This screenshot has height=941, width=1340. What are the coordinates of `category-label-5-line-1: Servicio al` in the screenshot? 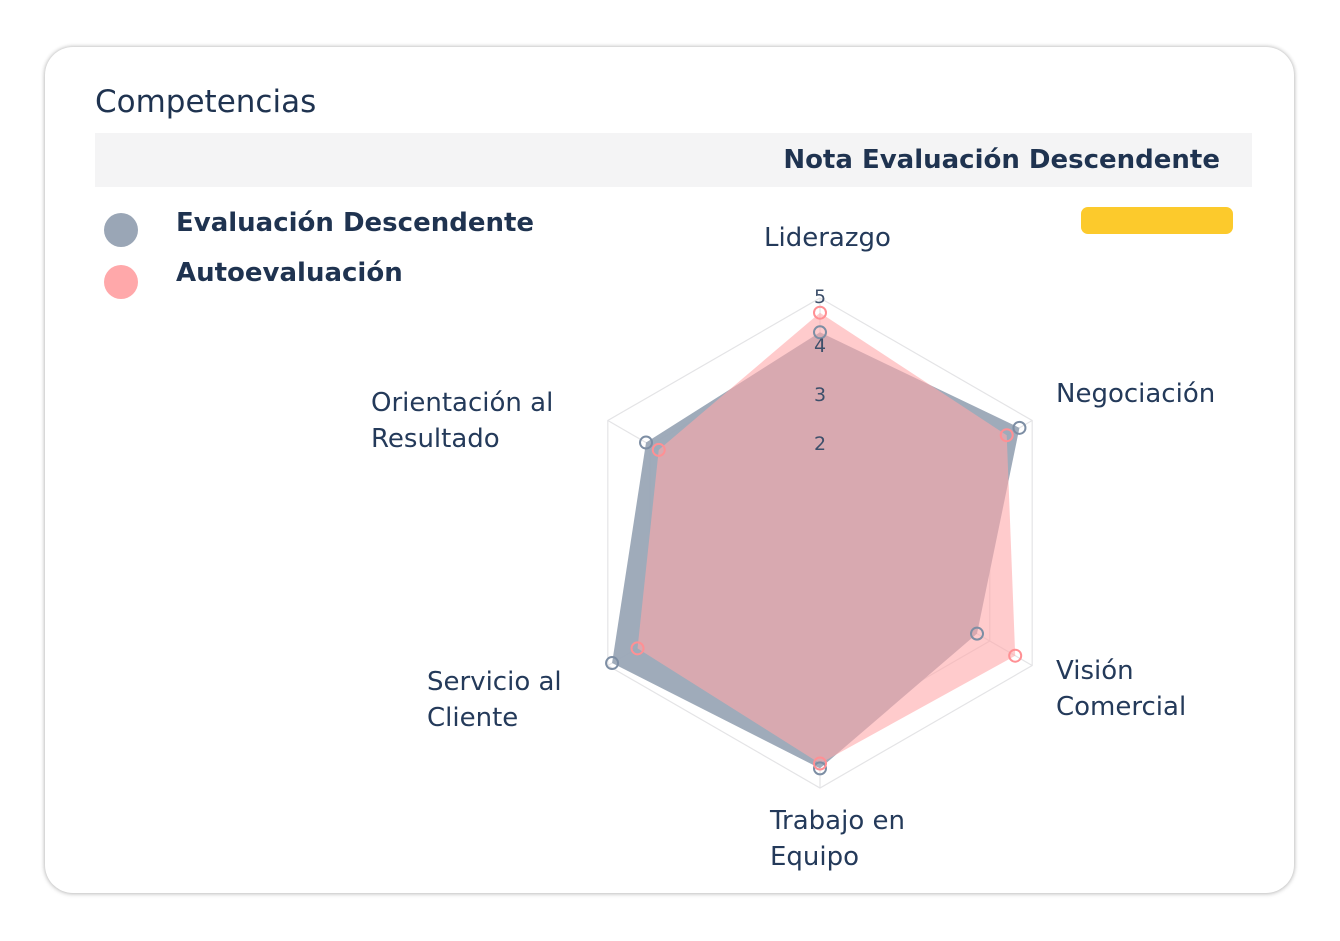 It's located at (494, 682).